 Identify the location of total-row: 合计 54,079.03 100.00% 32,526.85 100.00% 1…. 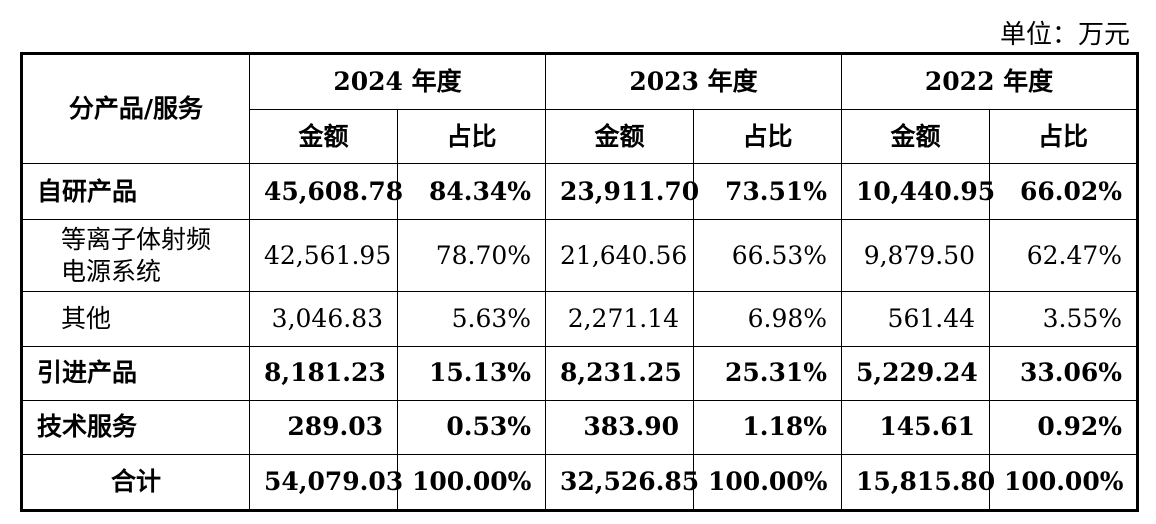
(580, 482).